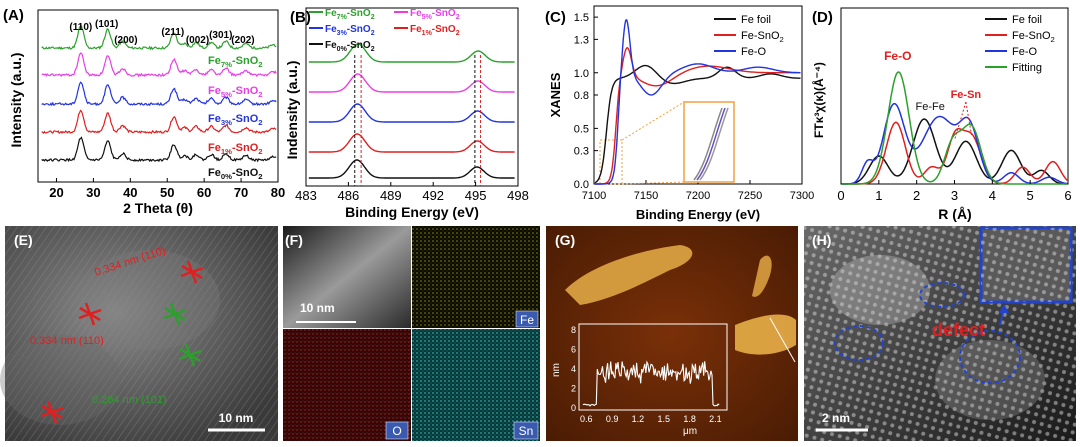 This screenshot has height=447, width=1080. Describe the element at coordinates (555, 17) in the screenshot. I see `panel-label-c: (C)` at that location.